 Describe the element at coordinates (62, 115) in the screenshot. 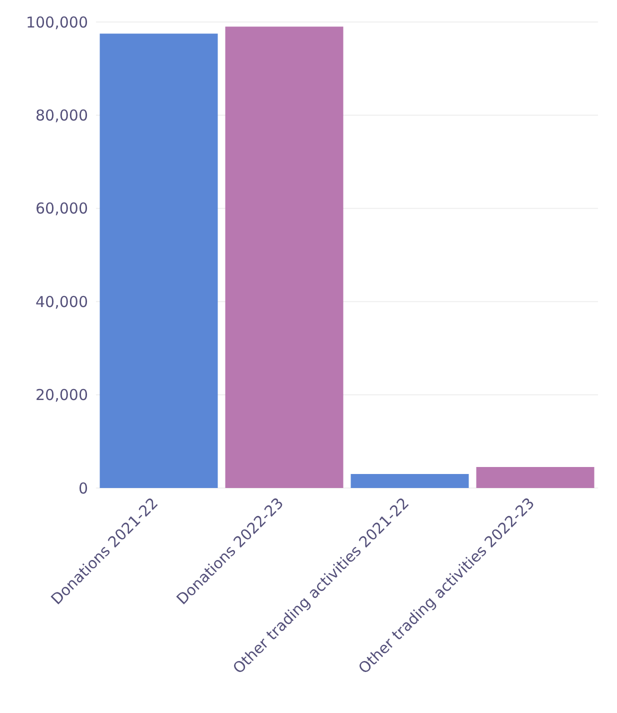

I see `y-tick-label: 80,000` at that location.